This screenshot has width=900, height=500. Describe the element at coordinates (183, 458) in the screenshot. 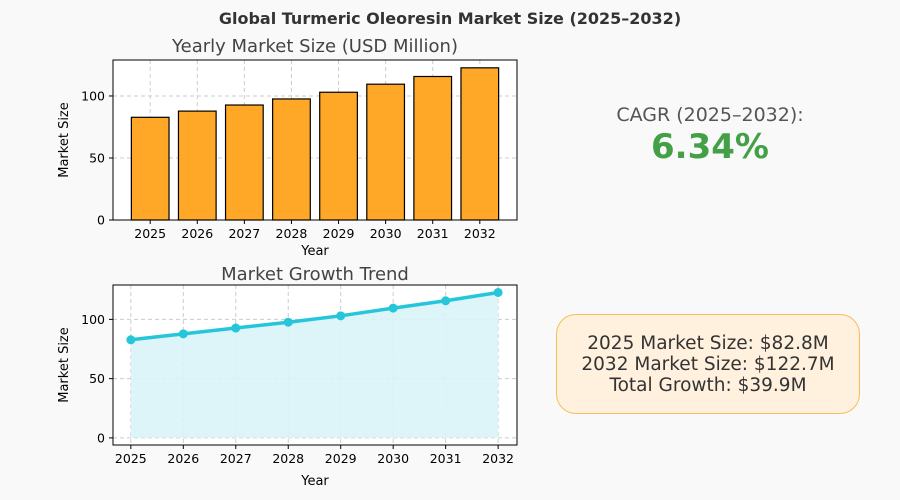

I see `line-chart-x-tick-label: 2026` at that location.